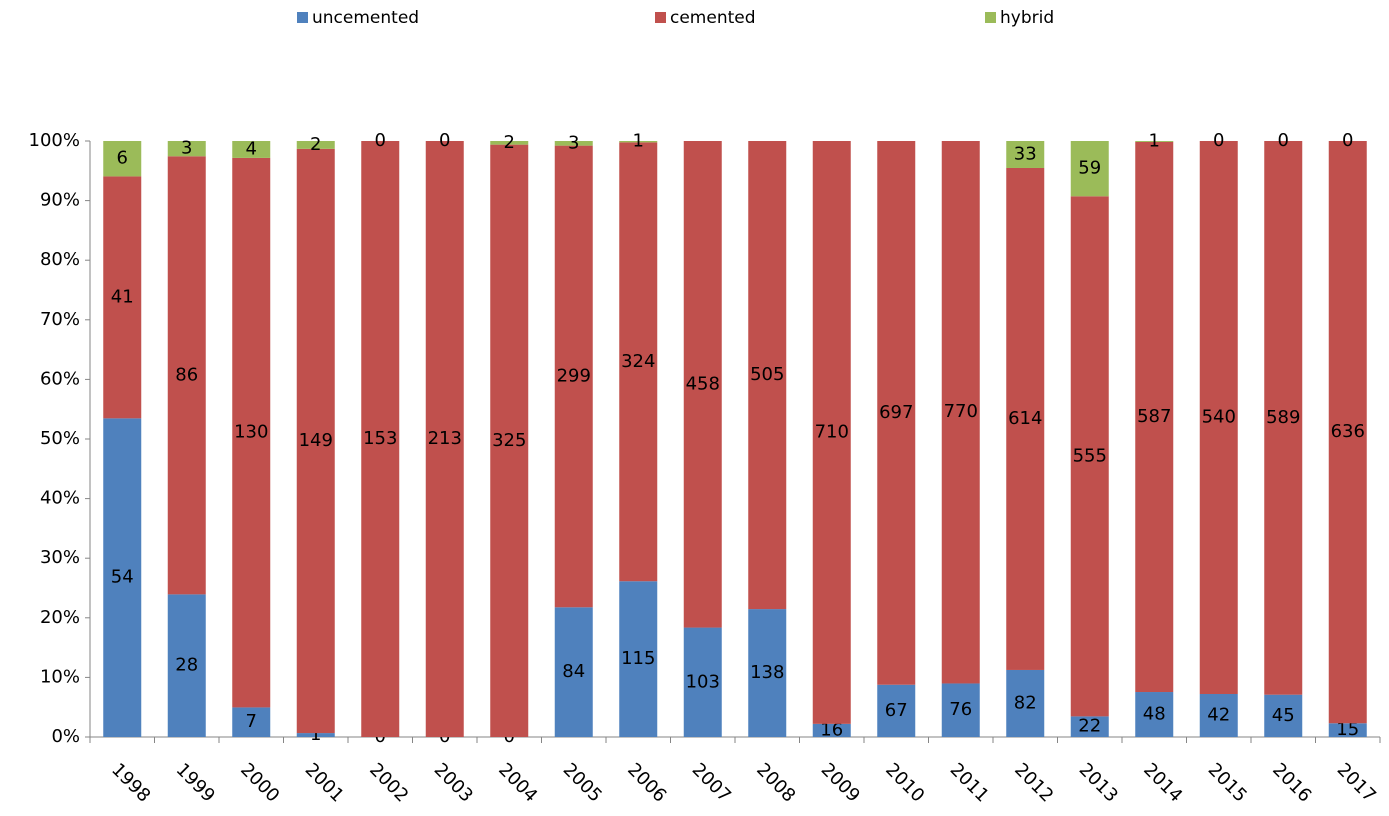  I want to click on y-tick-label: 60%, so click(60, 378).